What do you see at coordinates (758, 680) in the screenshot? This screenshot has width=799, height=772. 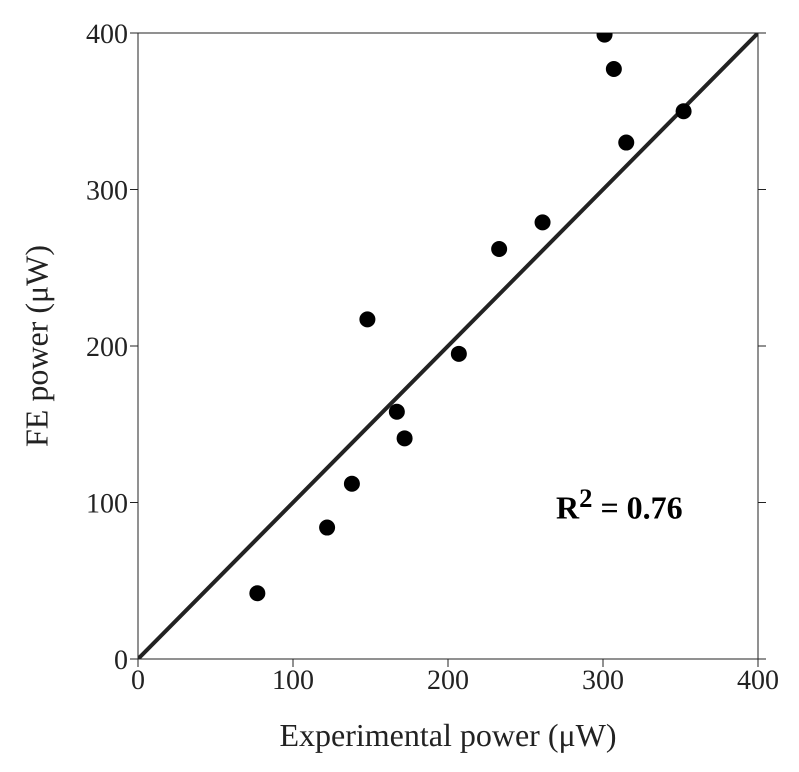 I see `x-tick-label: 400` at bounding box center [758, 680].